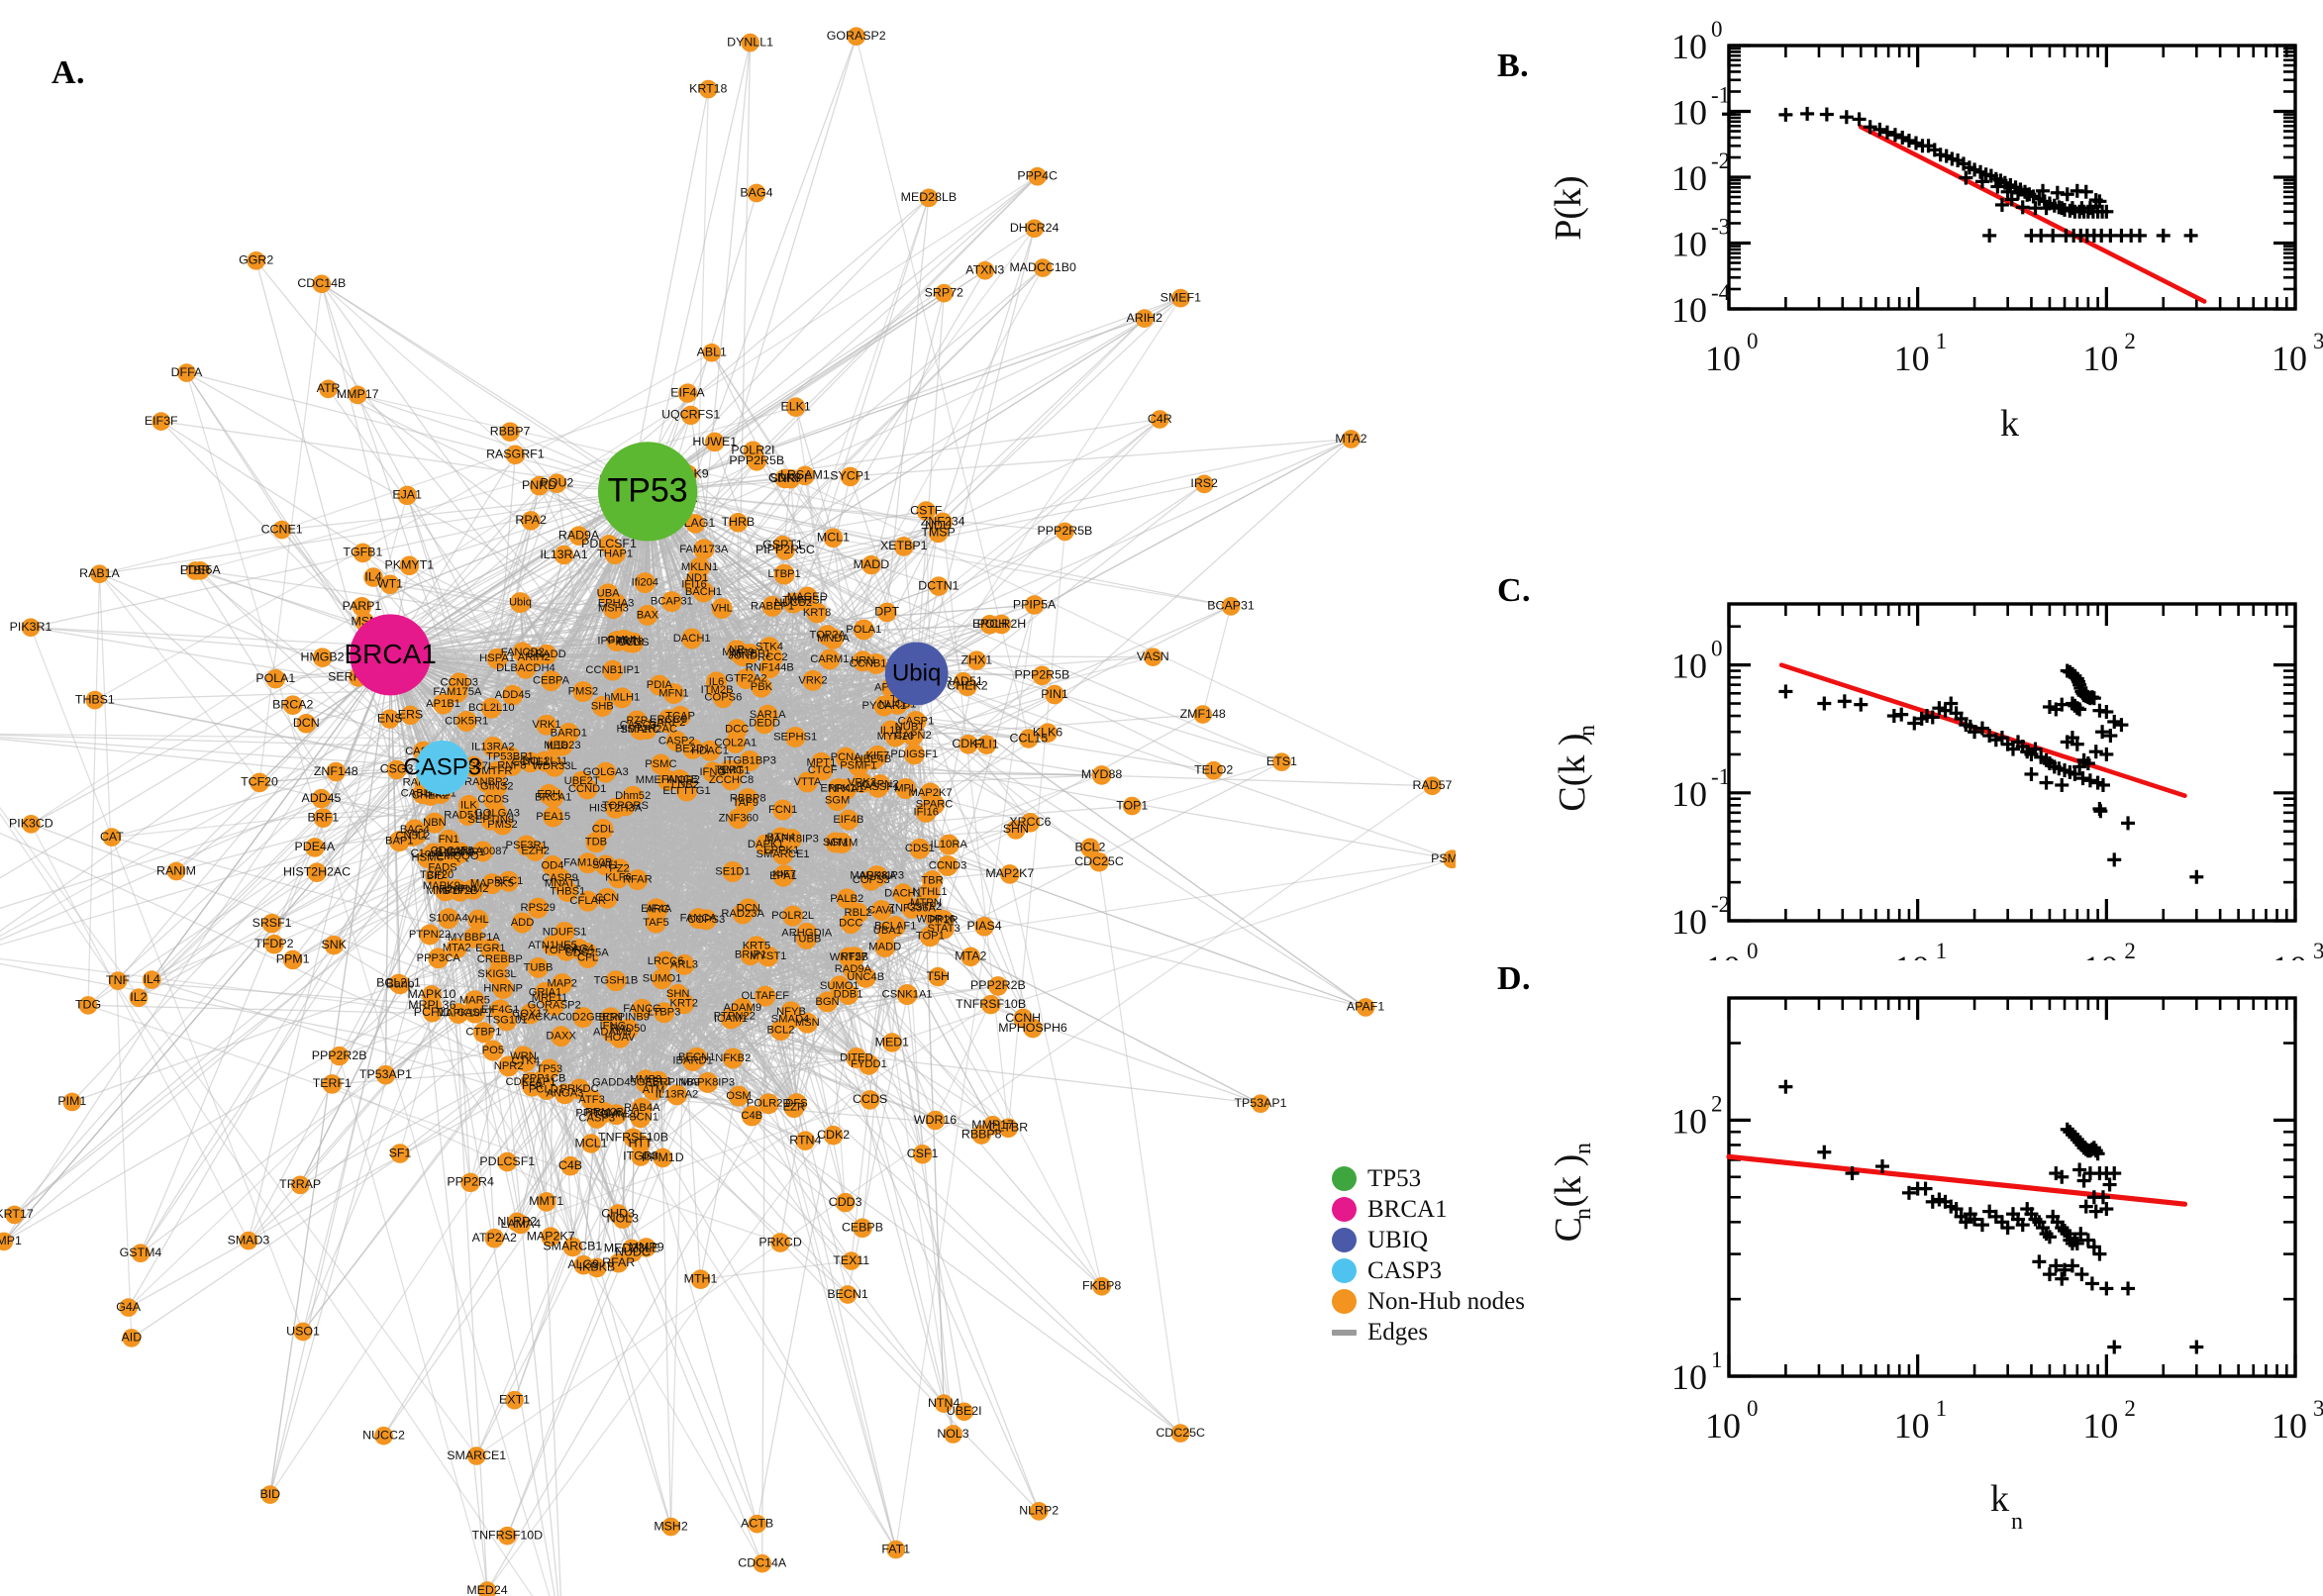 The width and height of the screenshot is (2323, 1596). I want to click on hub-node-casp3, so click(443, 767).